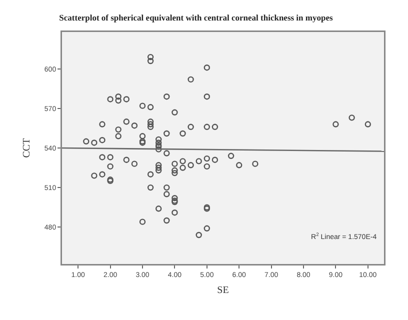 Image resolution: width=408 pixels, height=320 pixels. What do you see at coordinates (27, 148) in the screenshot?
I see `y-axis-title: CCT` at bounding box center [27, 148].